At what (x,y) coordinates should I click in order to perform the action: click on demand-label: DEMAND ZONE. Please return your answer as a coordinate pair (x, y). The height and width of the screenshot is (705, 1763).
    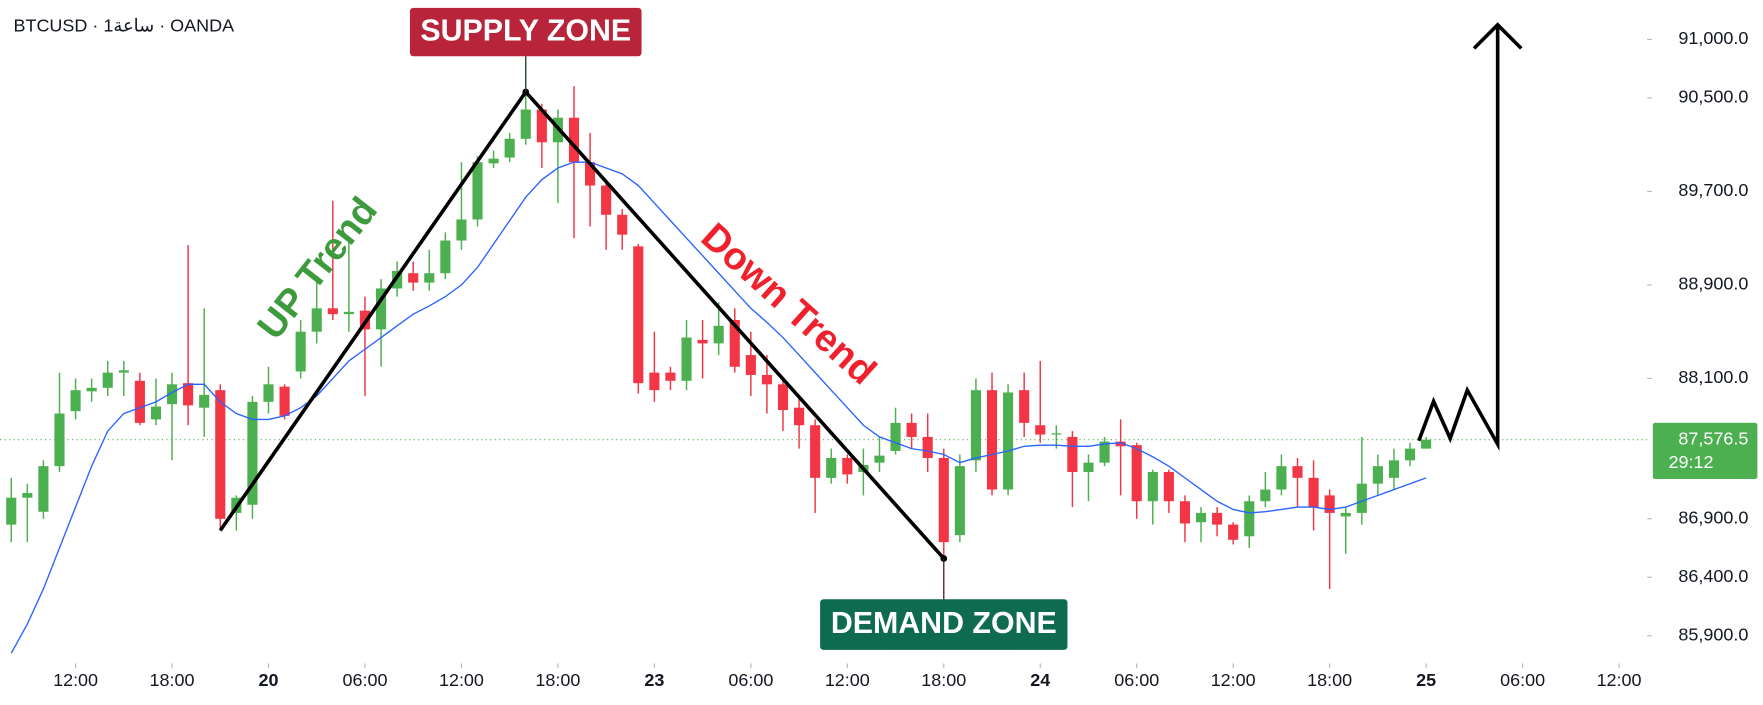
    Looking at the image, I should click on (944, 623).